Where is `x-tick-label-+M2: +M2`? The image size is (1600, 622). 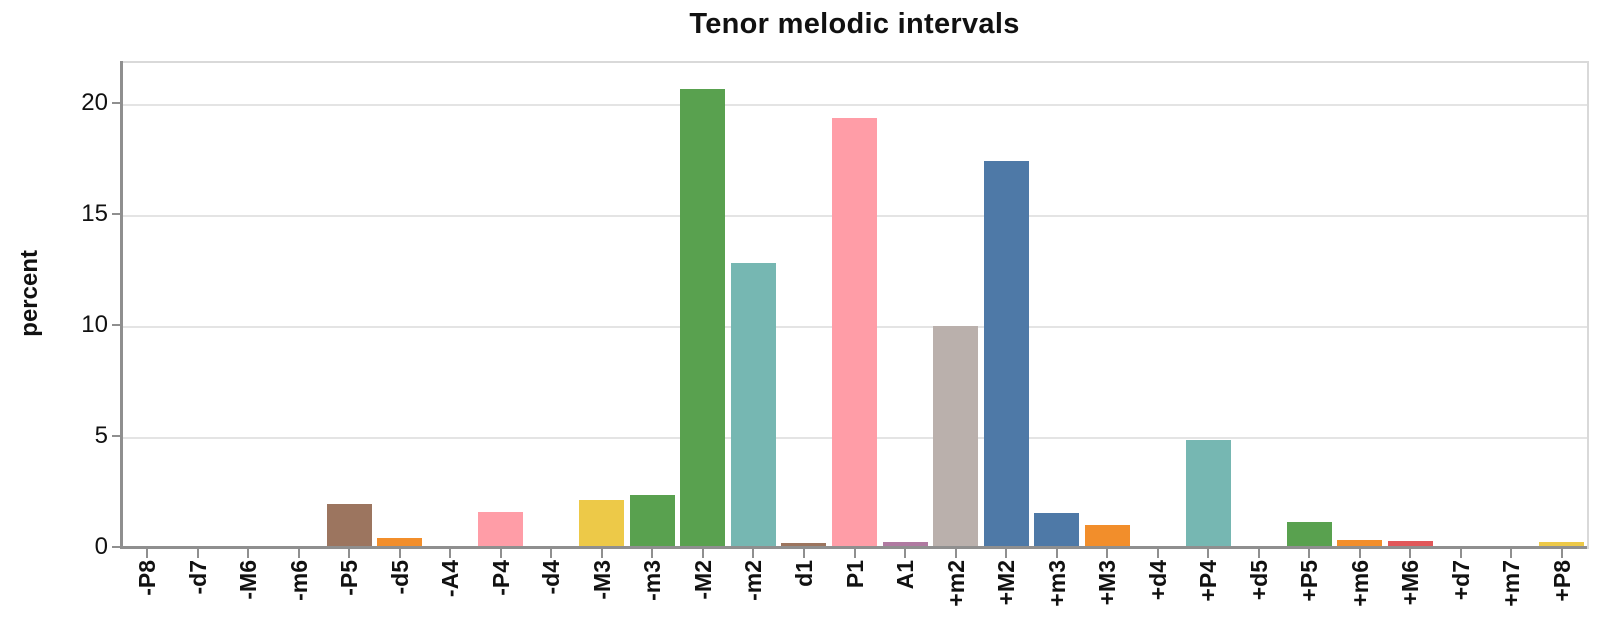 x-tick-label-+M2: +M2 is located at coordinates (1006, 583).